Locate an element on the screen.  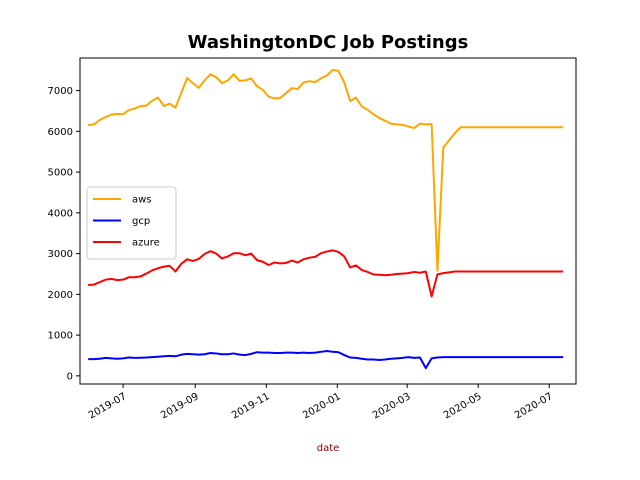
y-tick-label: 6000 is located at coordinates (60, 132).